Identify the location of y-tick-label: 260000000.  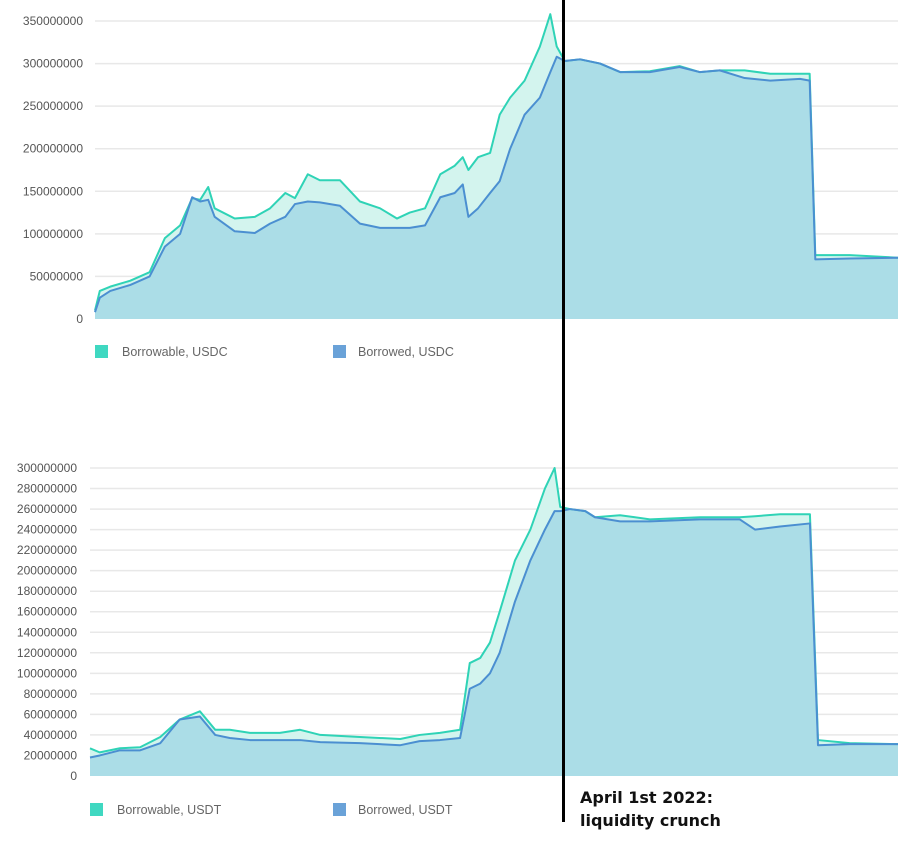
(47, 509).